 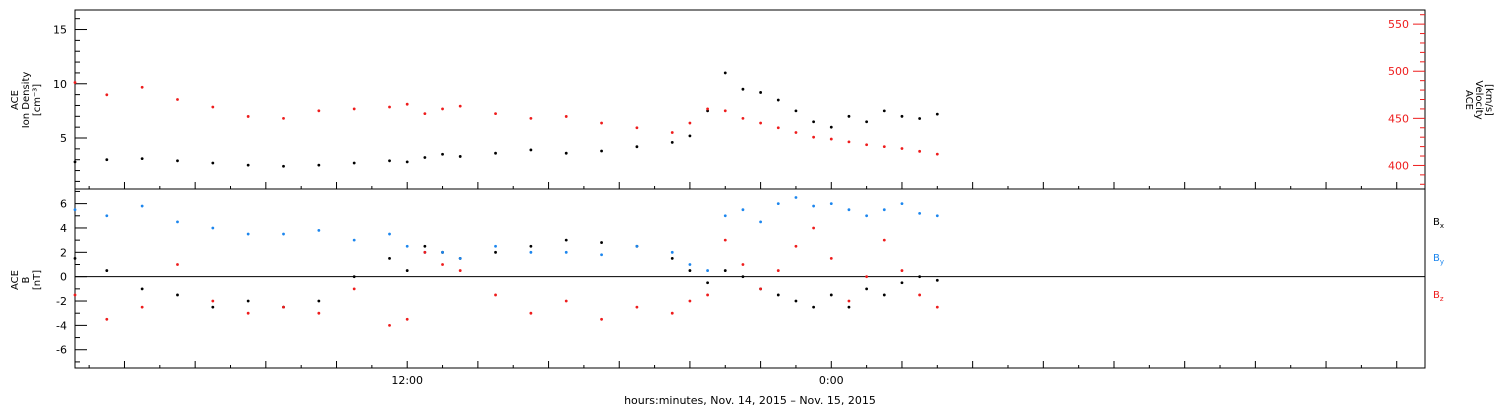 What do you see at coordinates (743, 374) in the screenshot?
I see `bottom-x-ticks: 12:00 0:00` at bounding box center [743, 374].